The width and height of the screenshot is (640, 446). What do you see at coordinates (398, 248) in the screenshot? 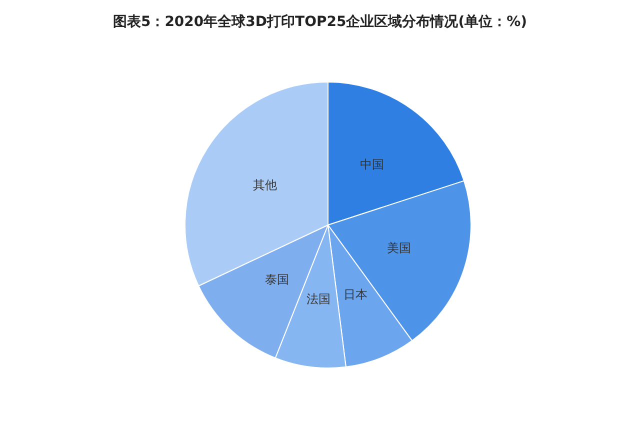
I see `slice-label: 美国` at bounding box center [398, 248].